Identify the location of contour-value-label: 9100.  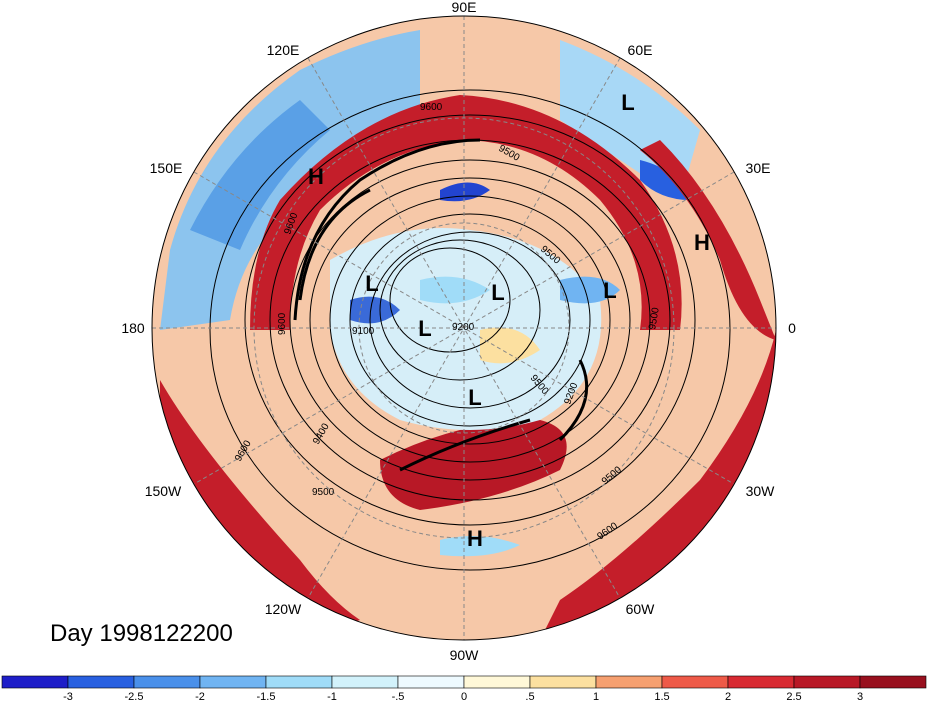
(363, 331).